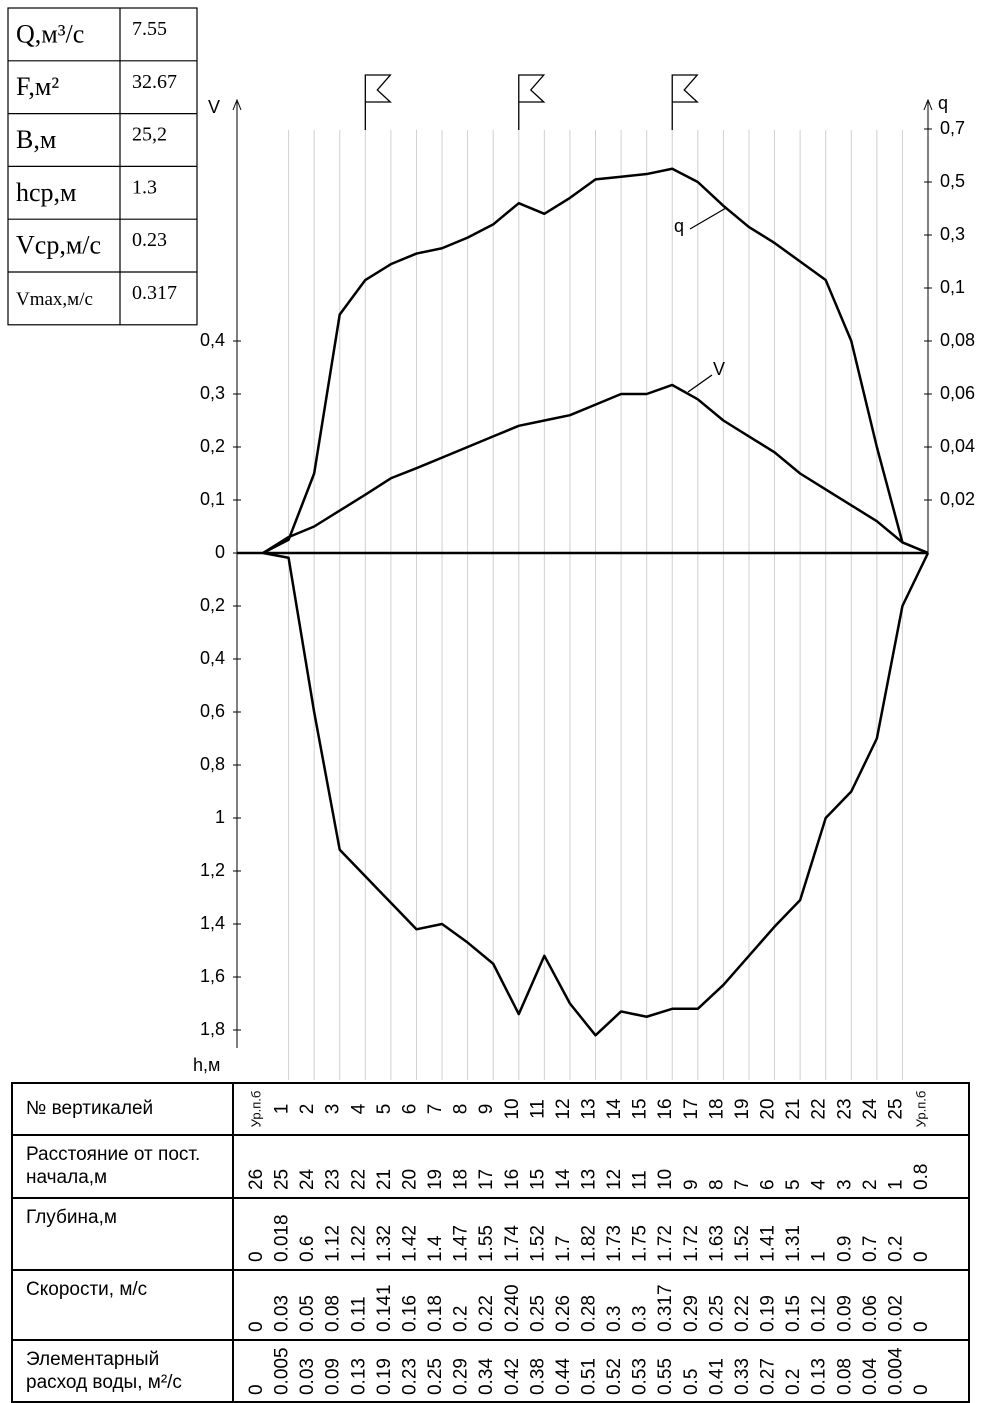 The image size is (984, 1403). What do you see at coordinates (716, 1243) in the screenshot?
I see `cell-depths: 1.63` at bounding box center [716, 1243].